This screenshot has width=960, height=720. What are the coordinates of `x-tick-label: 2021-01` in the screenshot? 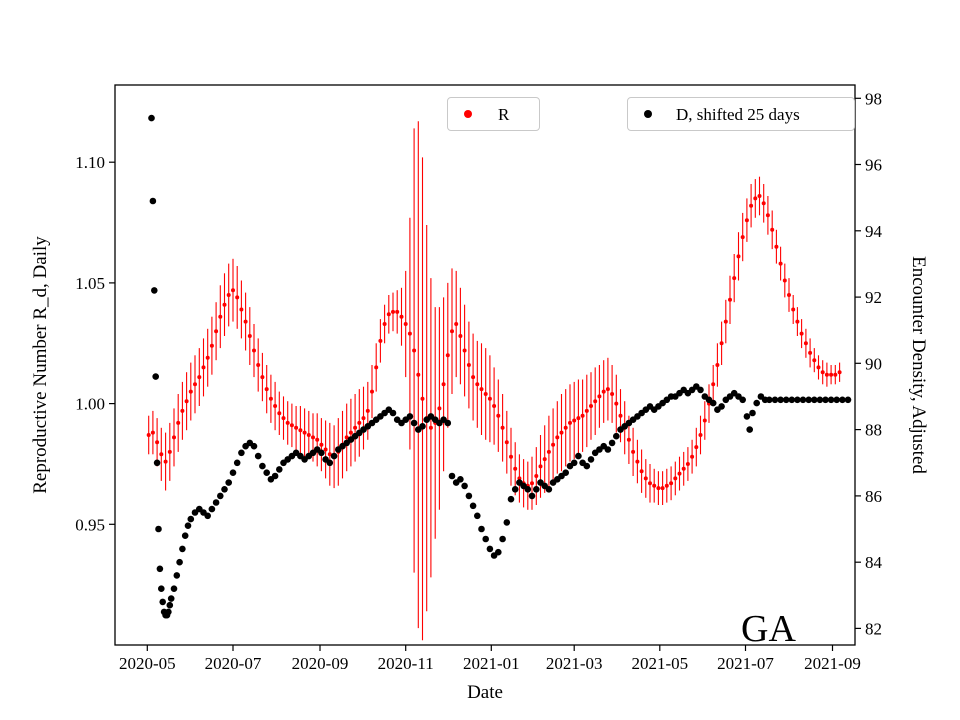 It's located at (491, 663).